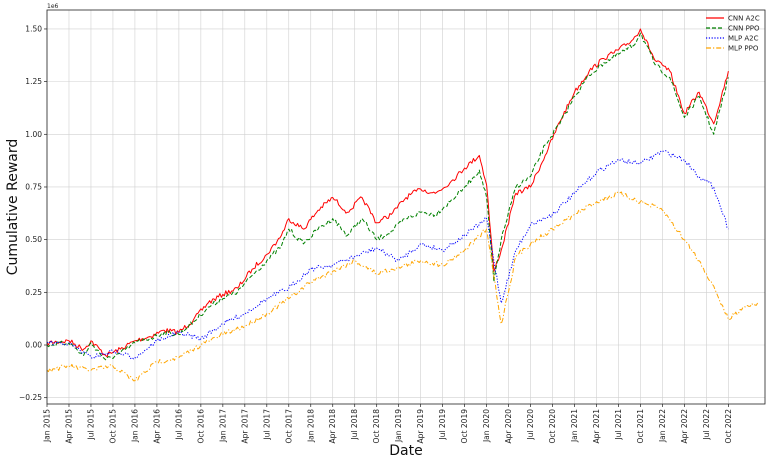 The width and height of the screenshot is (768, 459). What do you see at coordinates (743, 49) in the screenshot?
I see `legend-label: MLP PPO` at bounding box center [743, 49].